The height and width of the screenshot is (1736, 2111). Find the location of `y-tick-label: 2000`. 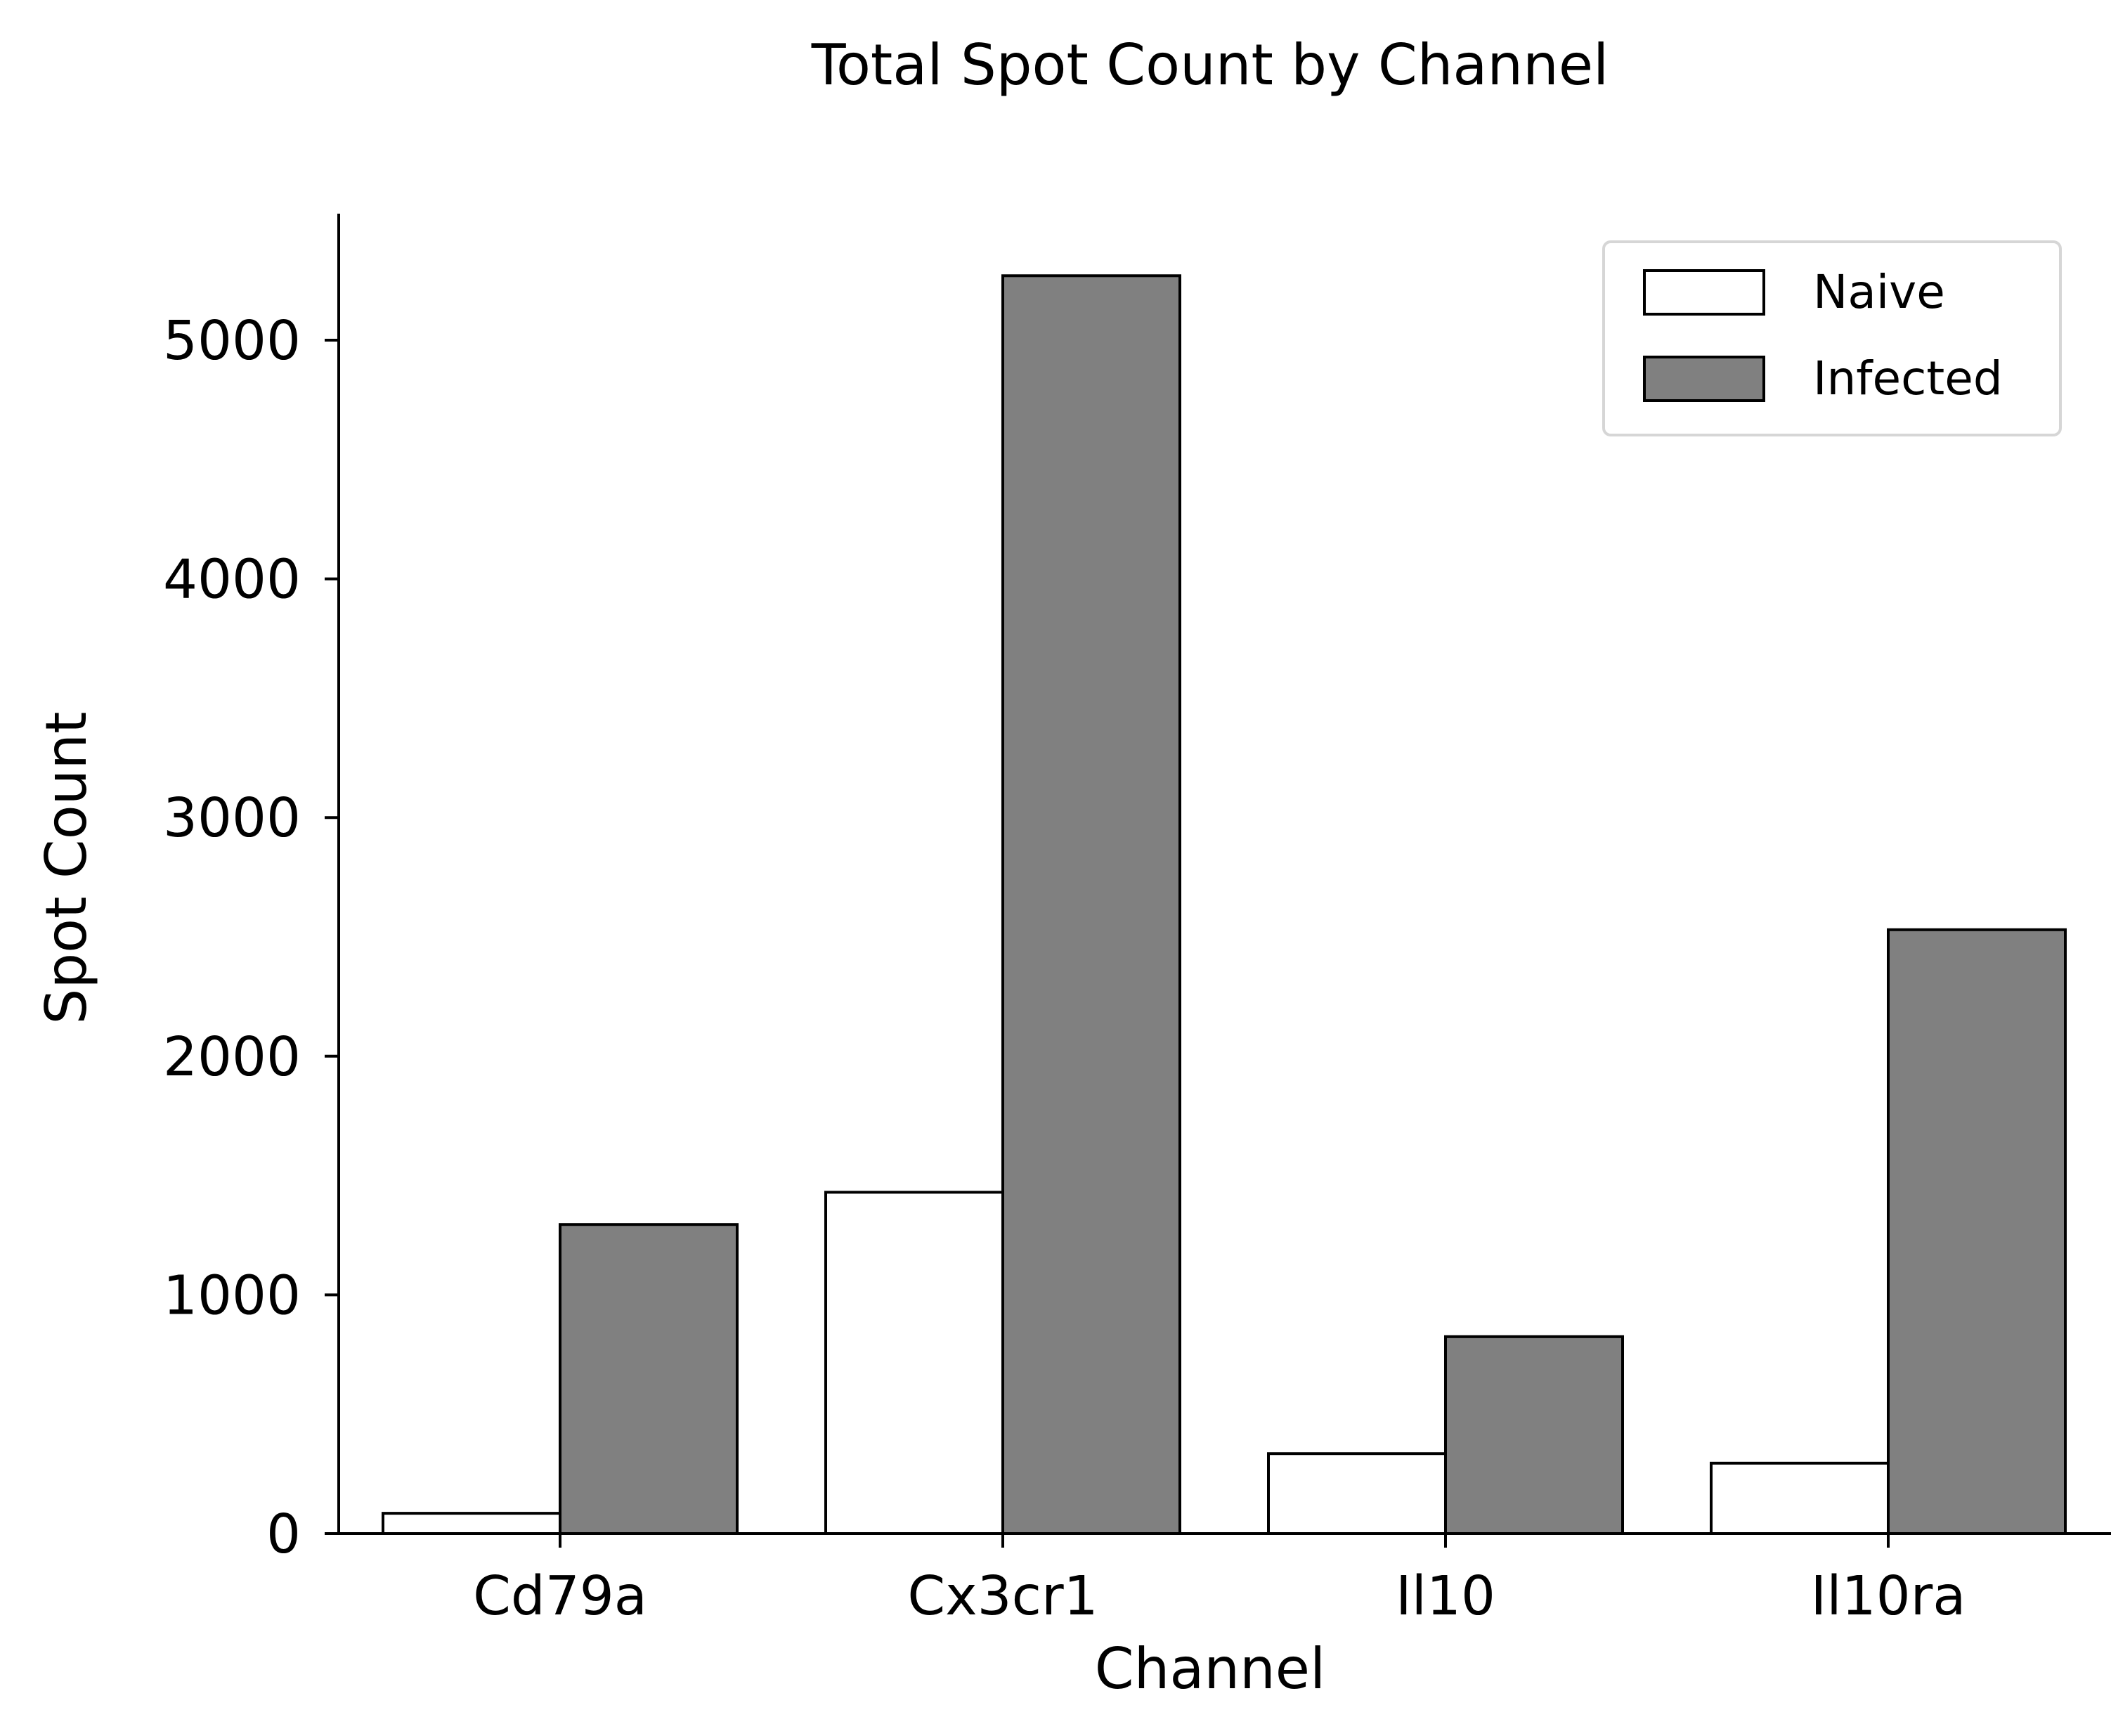

y-tick-label: 2000 is located at coordinates (232, 1057).